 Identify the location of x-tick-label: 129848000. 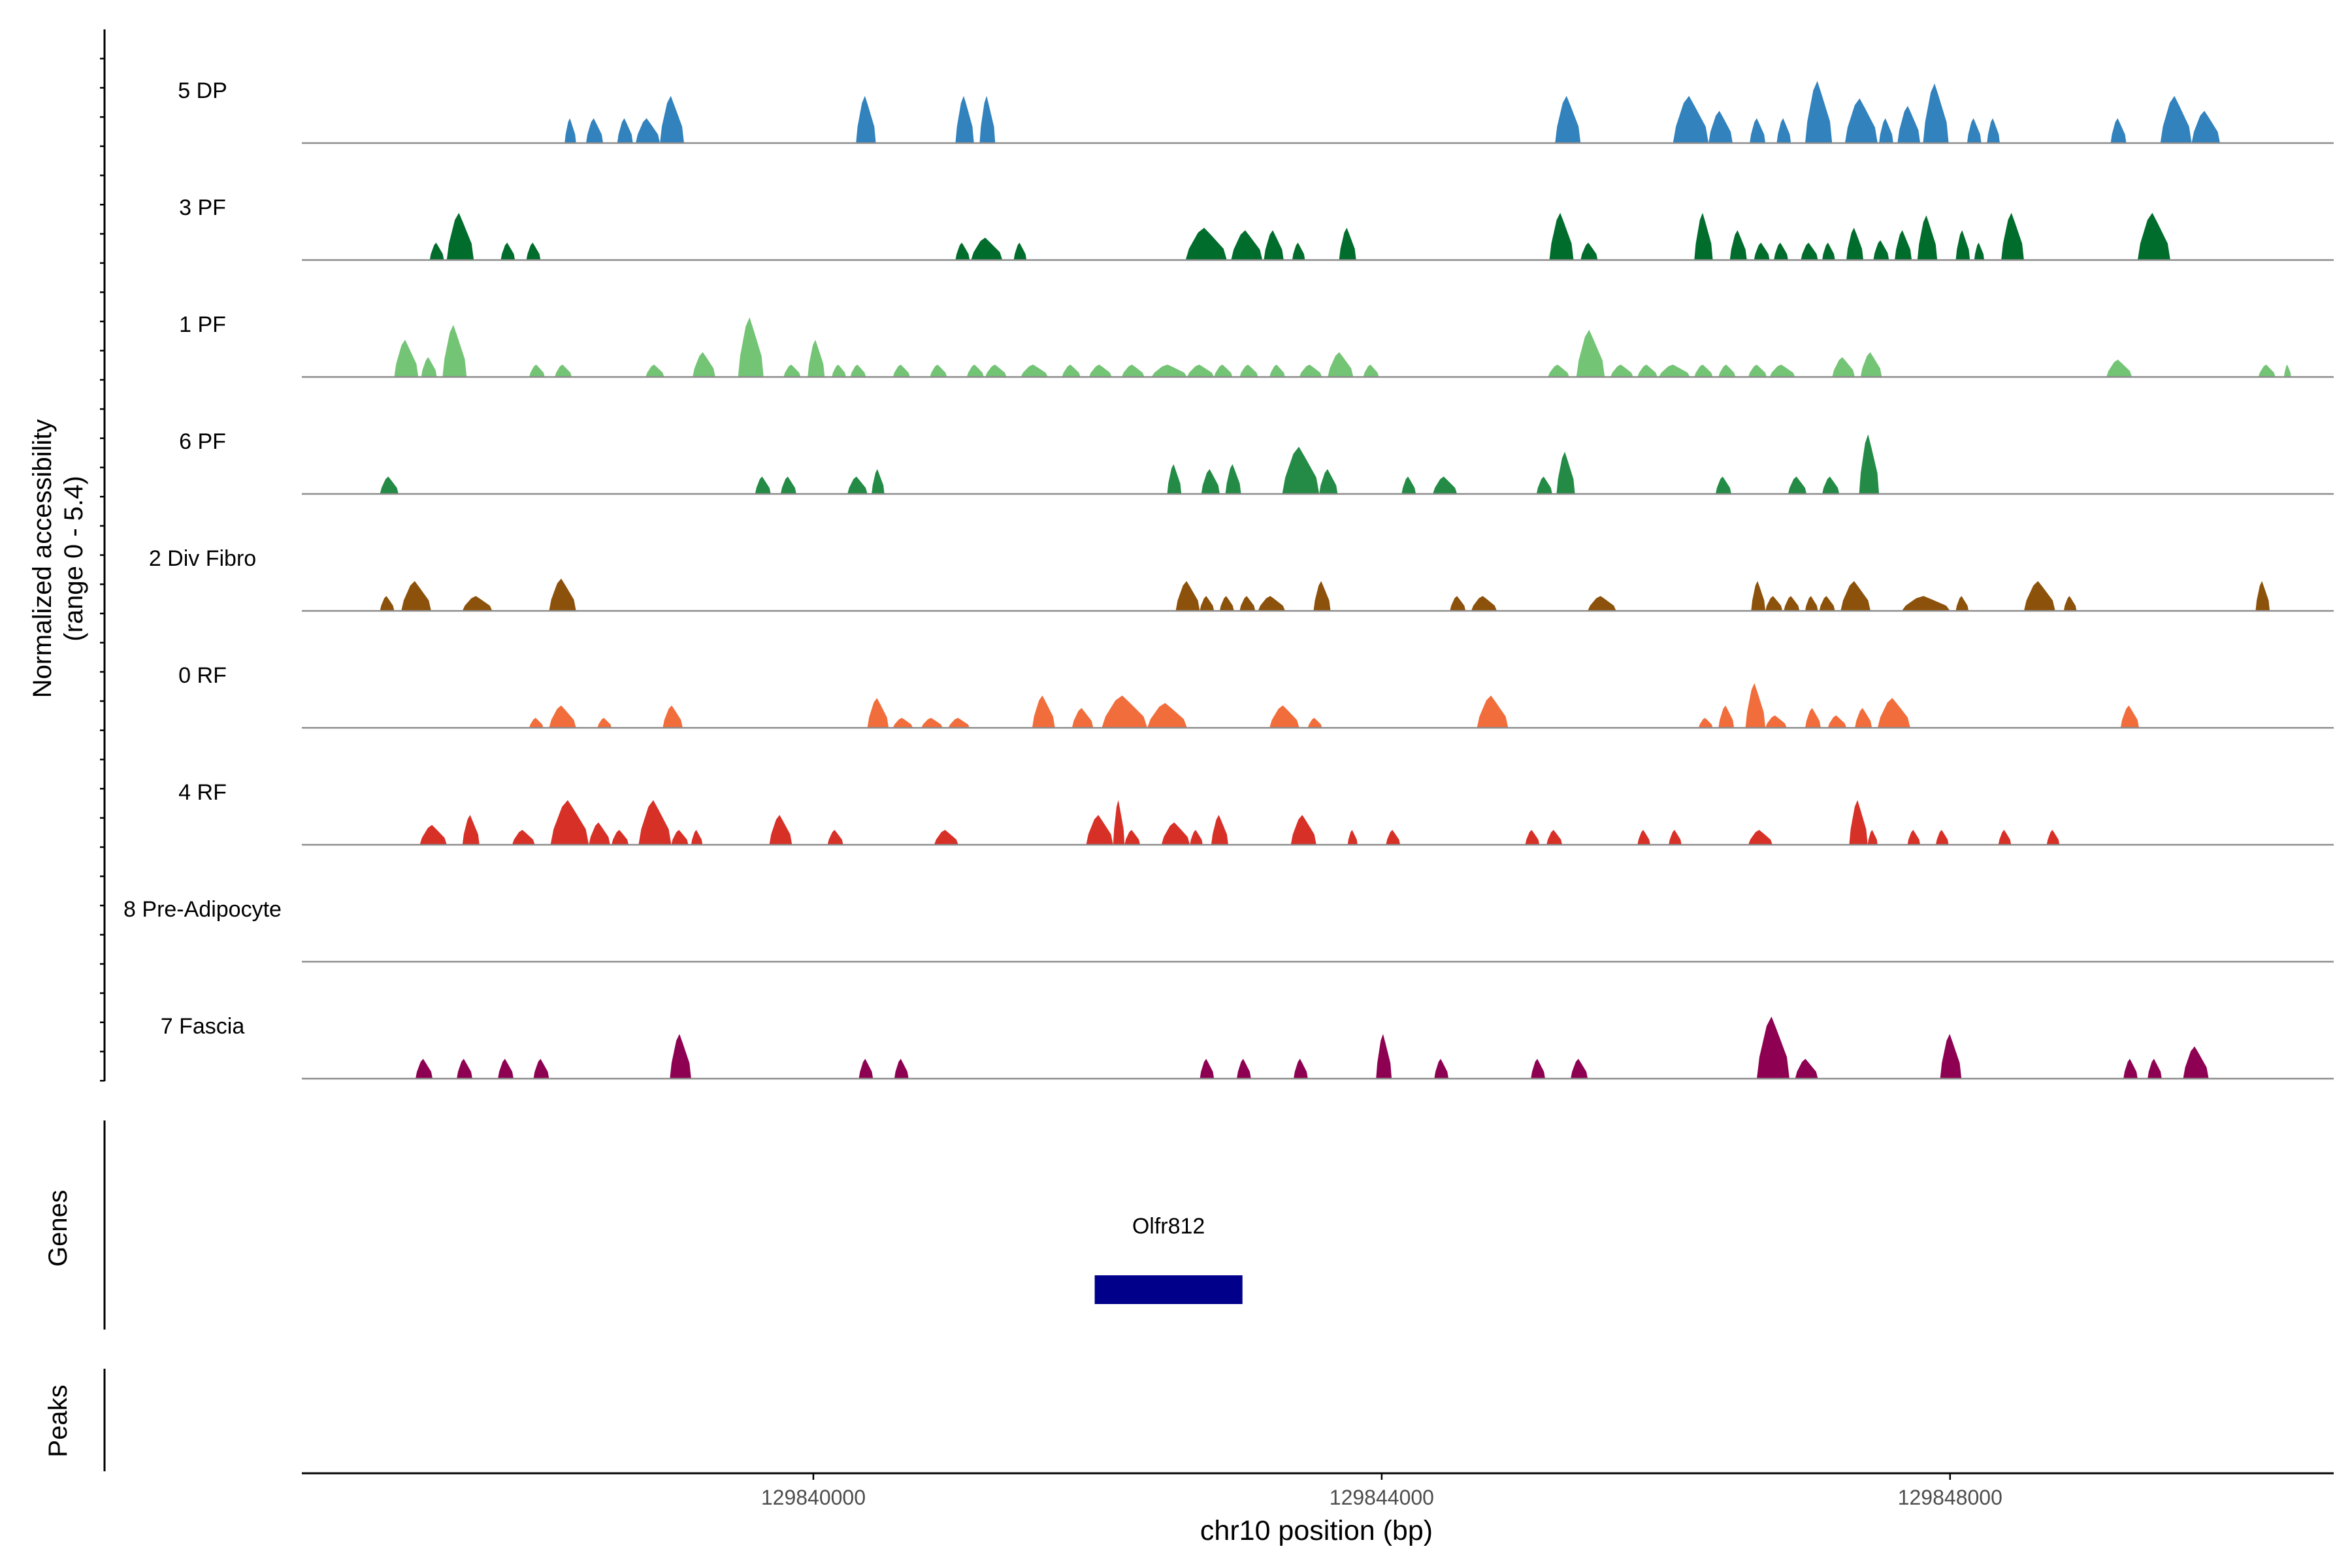
(1950, 1497).